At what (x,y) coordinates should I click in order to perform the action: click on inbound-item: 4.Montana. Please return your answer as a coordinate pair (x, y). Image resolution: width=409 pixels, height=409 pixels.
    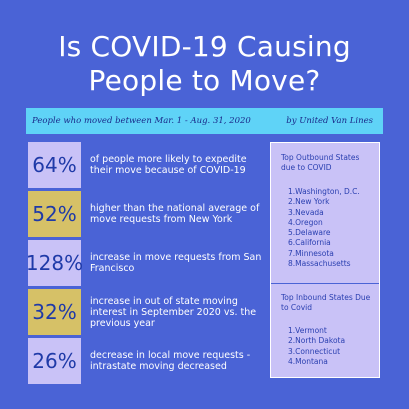
    Looking at the image, I should click on (308, 361).